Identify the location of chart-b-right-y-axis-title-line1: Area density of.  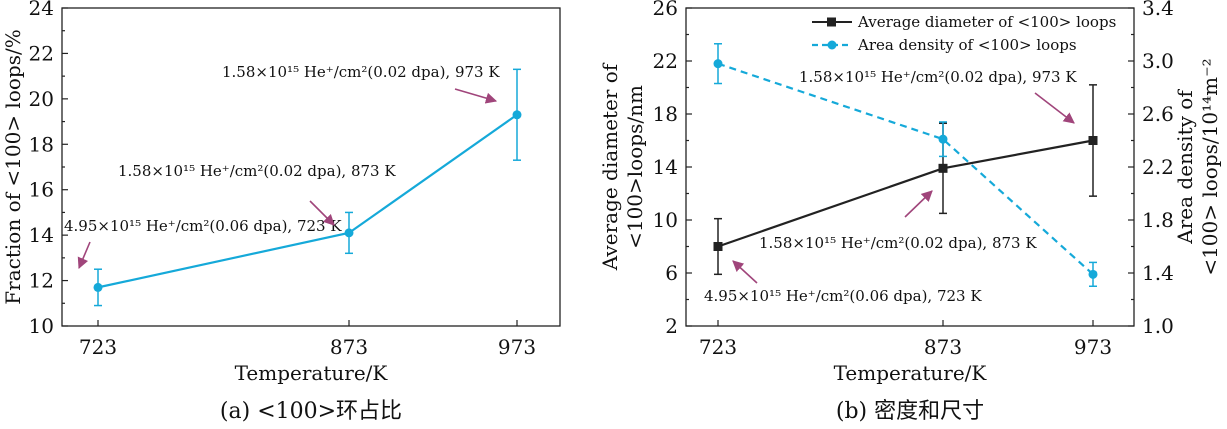
(1185, 167).